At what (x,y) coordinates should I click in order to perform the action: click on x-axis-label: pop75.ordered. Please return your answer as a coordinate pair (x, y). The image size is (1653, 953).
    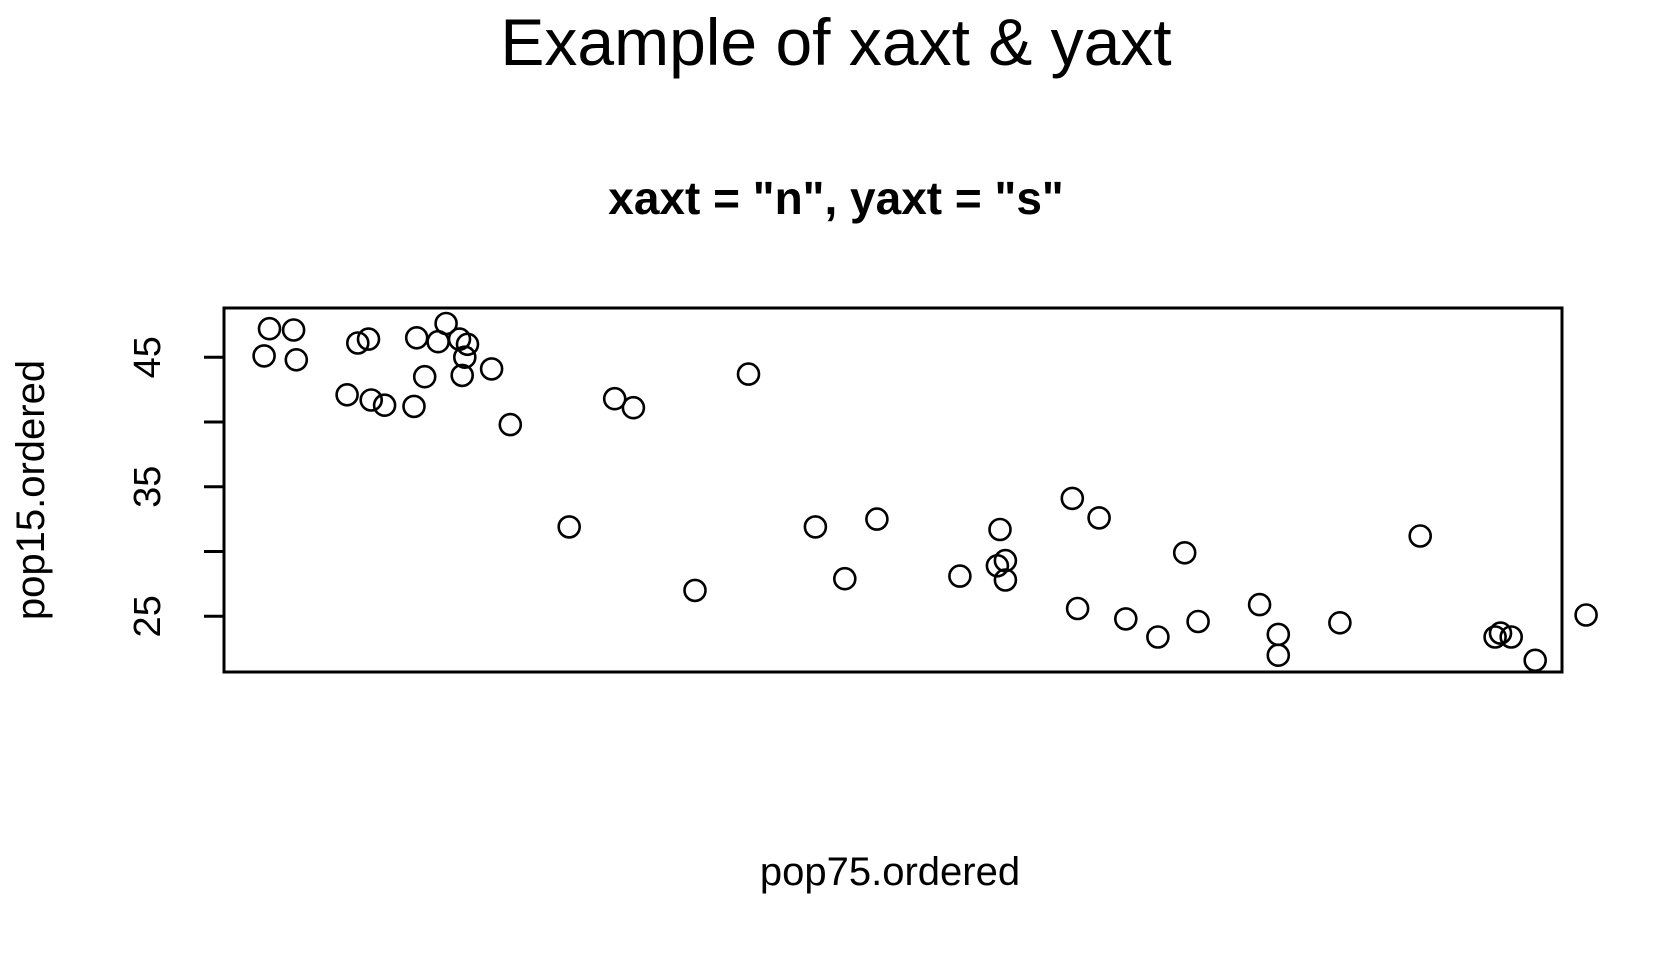
    Looking at the image, I should click on (890, 872).